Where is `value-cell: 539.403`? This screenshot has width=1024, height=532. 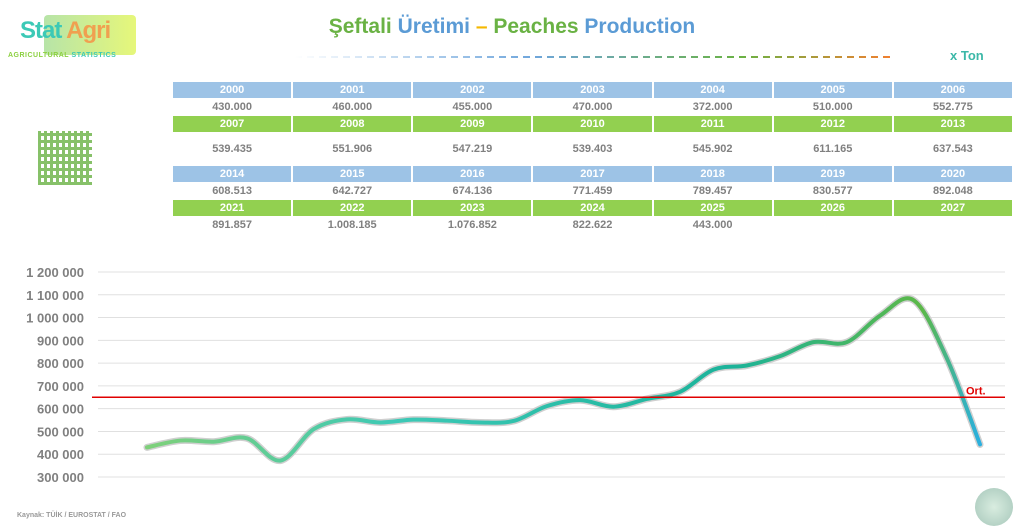
value-cell: 539.403 is located at coordinates (592, 149).